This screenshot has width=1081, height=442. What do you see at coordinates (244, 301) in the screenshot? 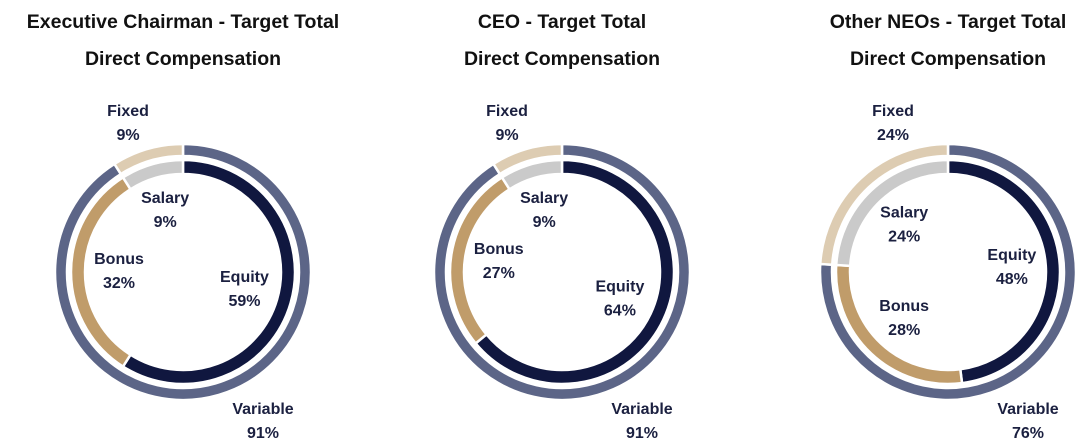
I see `segment-value-label: 59%` at bounding box center [244, 301].